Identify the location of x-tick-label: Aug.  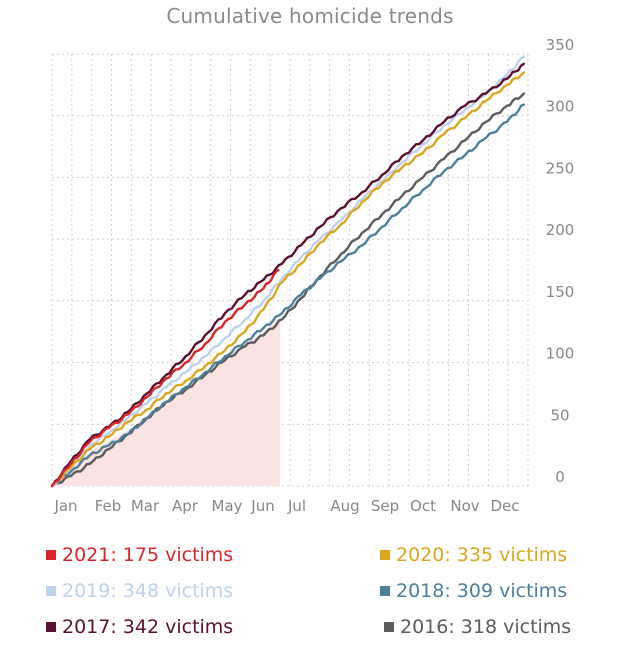
(344, 506).